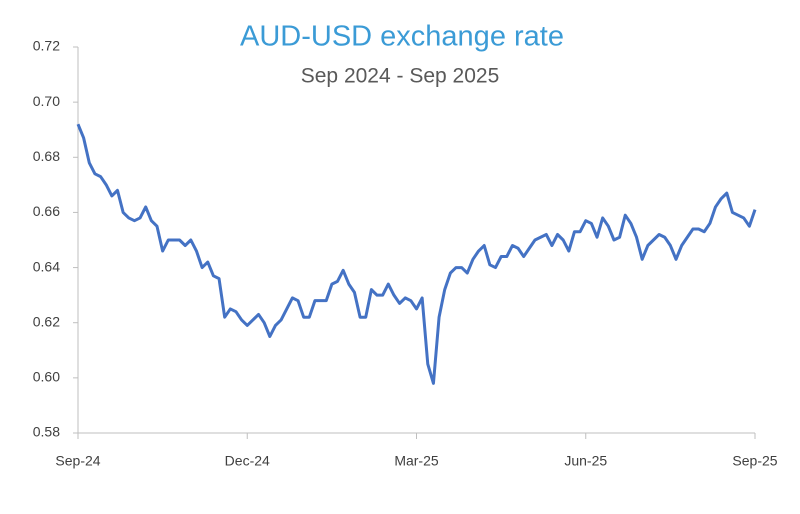  I want to click on y-tick-label: 0.68, so click(46, 156).